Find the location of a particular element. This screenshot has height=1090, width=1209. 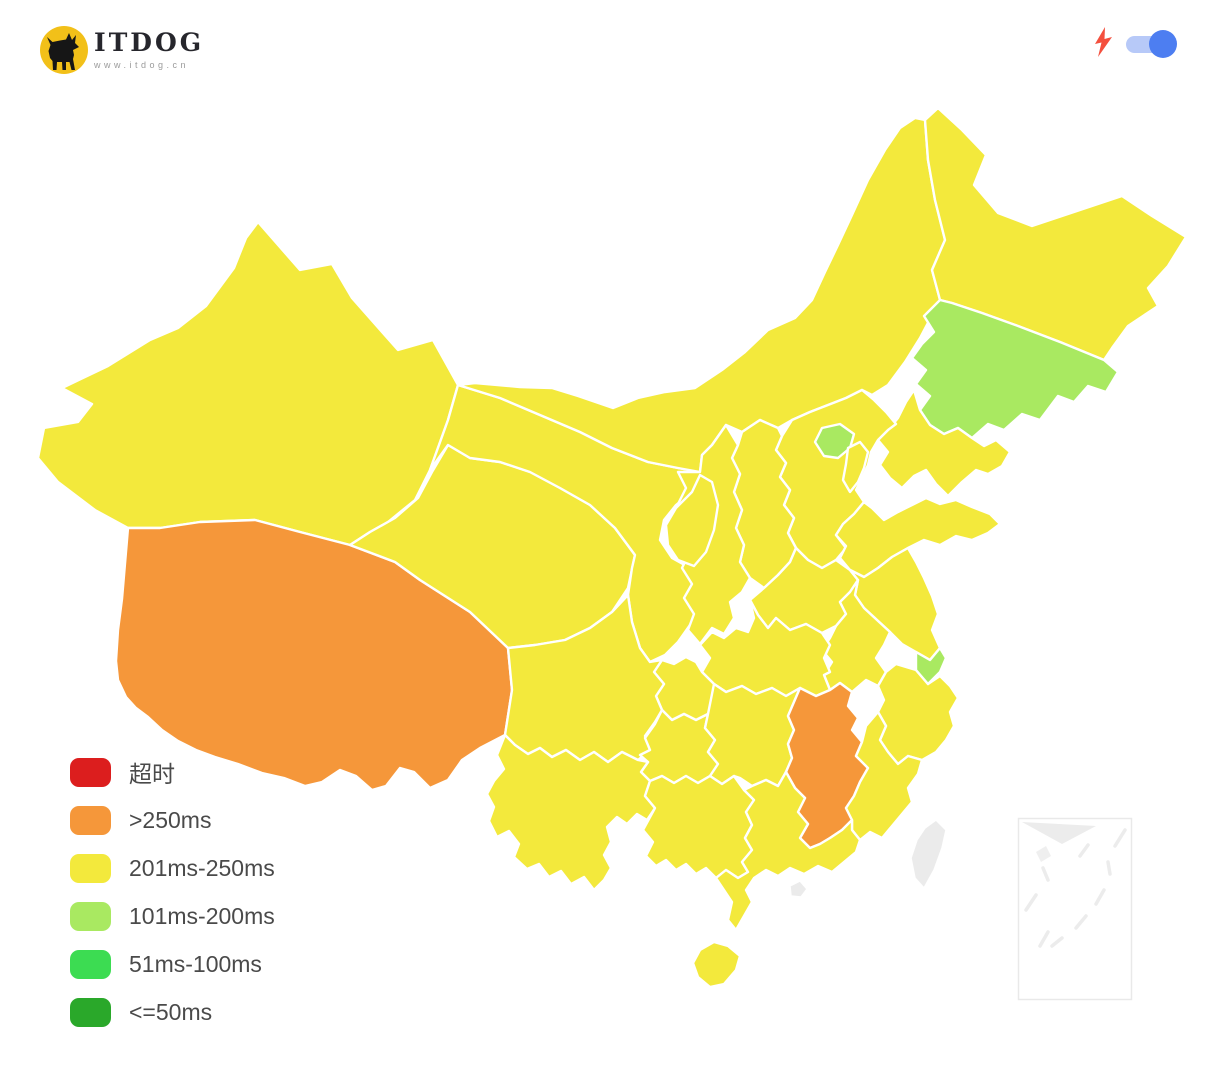

legend-label: 超时 is located at coordinates (152, 774).